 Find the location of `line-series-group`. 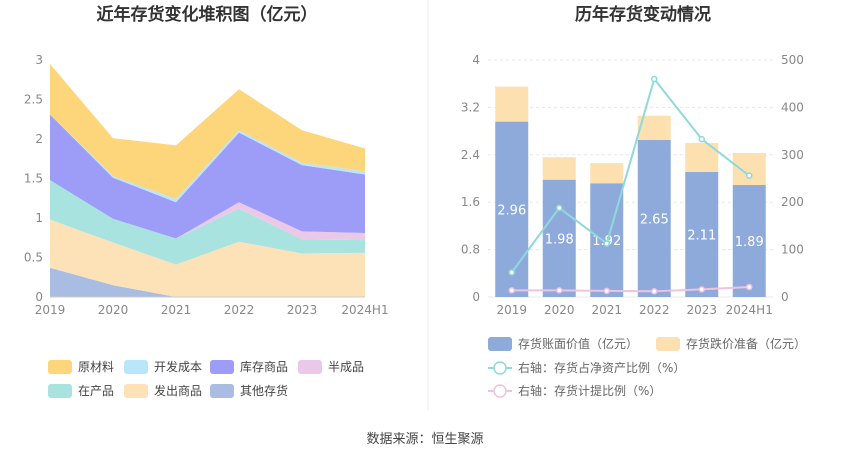

line-series-group is located at coordinates (630, 185).